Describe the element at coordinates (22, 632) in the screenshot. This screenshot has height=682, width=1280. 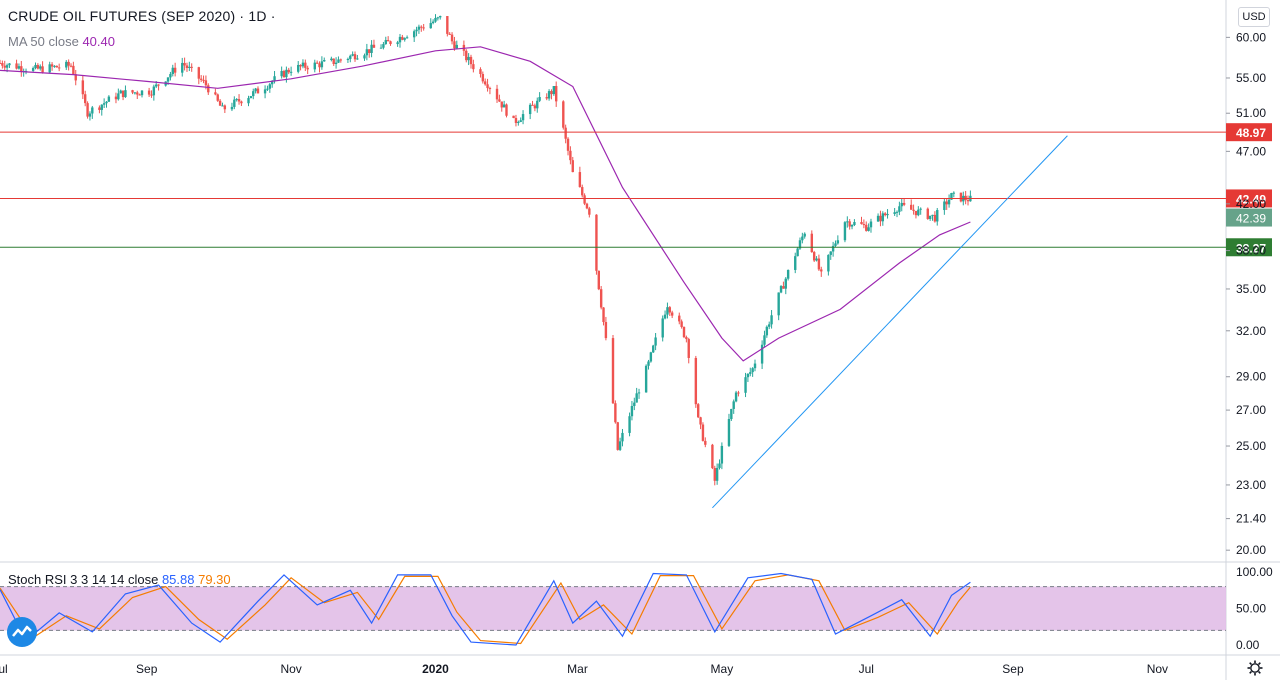
I see `tradingview-logo-icon` at that location.